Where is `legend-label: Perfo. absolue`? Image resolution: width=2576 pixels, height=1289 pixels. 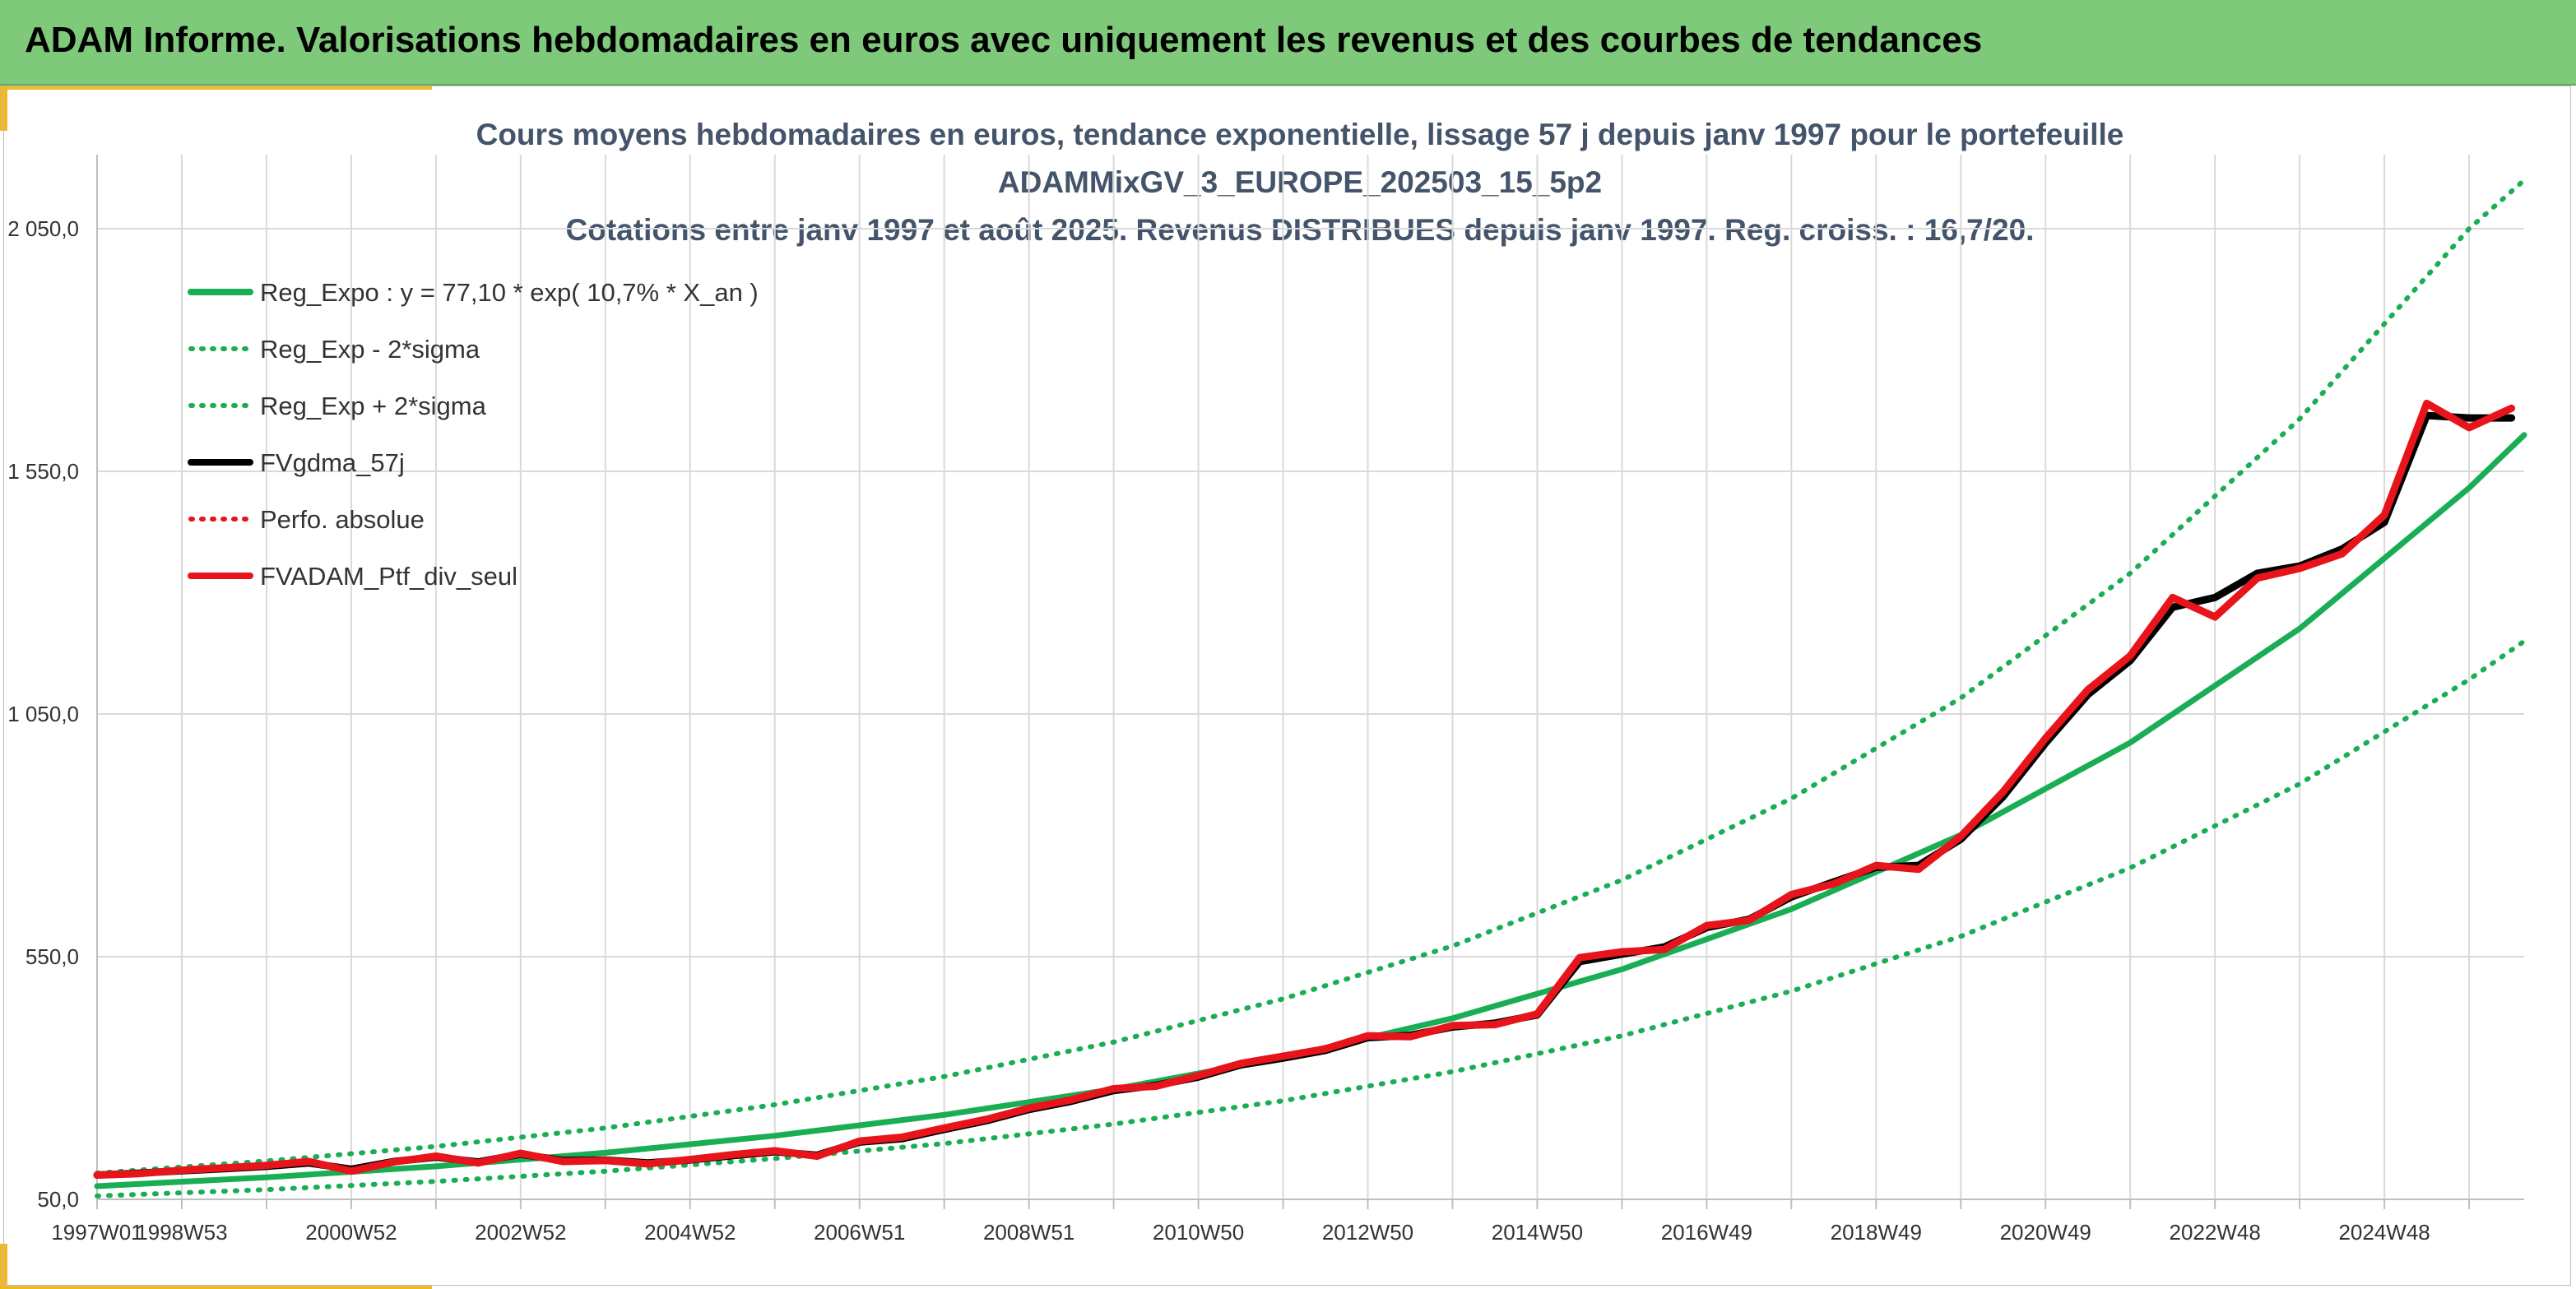 legend-label: Perfo. absolue is located at coordinates (342, 519).